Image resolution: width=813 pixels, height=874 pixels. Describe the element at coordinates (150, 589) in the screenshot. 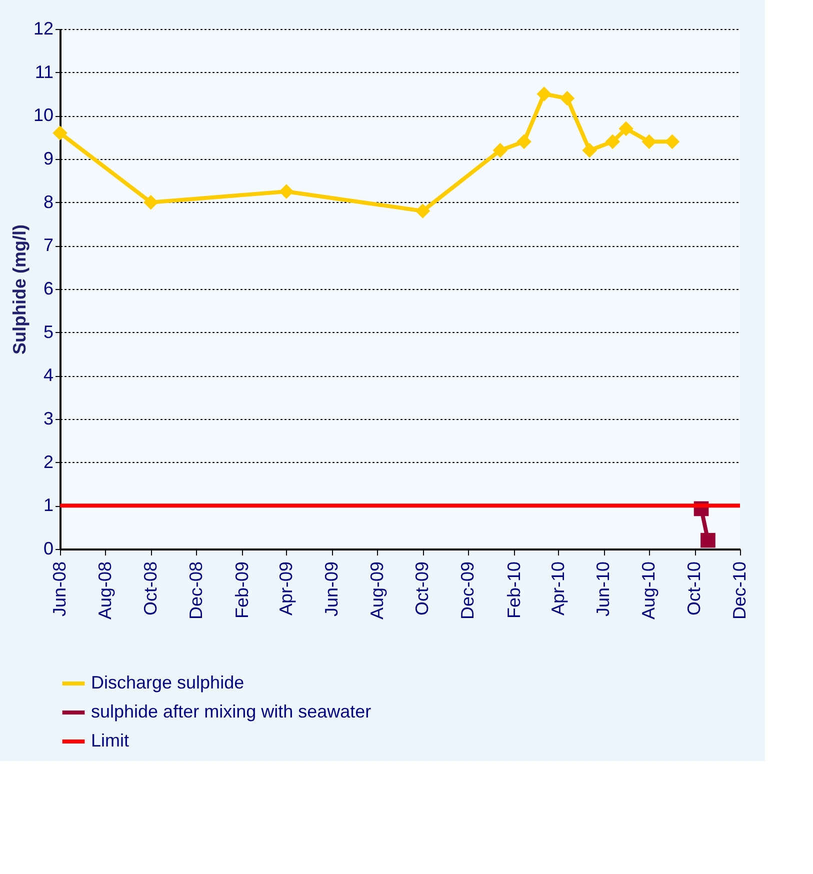

I see `x-tick-label: Oct-08` at that location.